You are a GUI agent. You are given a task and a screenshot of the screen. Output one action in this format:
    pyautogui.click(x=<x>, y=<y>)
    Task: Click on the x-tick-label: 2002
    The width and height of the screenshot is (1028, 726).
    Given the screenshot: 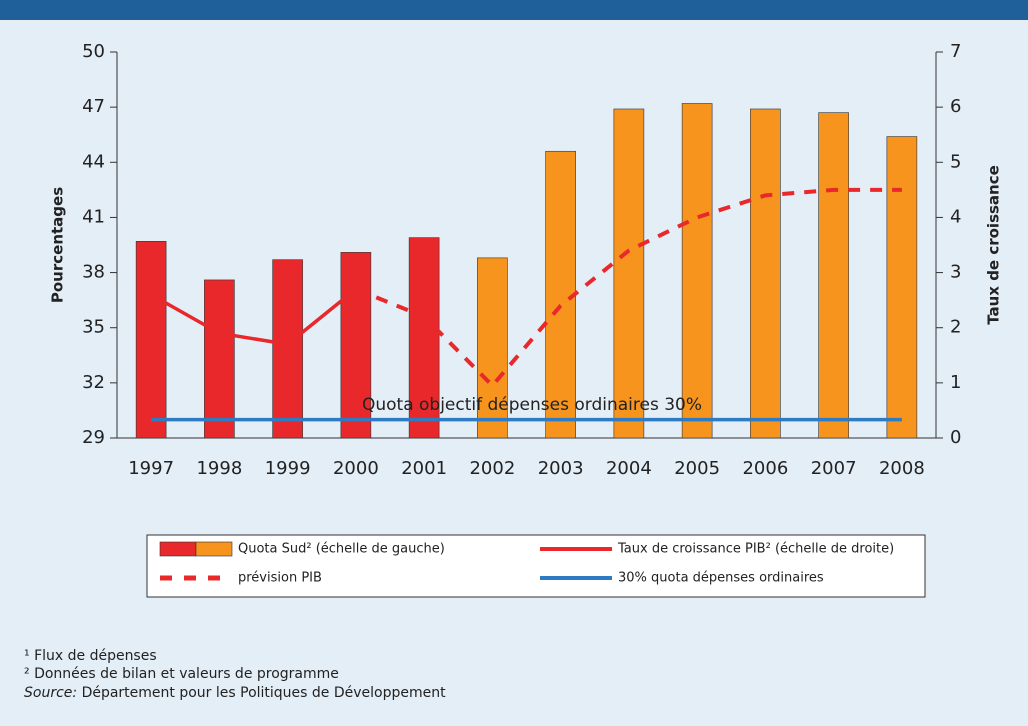 What is the action you would take?
    pyautogui.click(x=492, y=468)
    